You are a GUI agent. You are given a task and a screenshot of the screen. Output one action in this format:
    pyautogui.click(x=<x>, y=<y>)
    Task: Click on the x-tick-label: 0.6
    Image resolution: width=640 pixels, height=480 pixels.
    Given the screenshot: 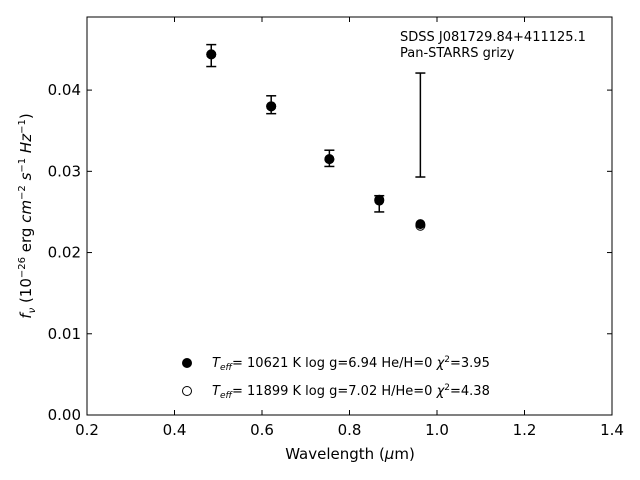 What is the action you would take?
    pyautogui.click(x=262, y=430)
    